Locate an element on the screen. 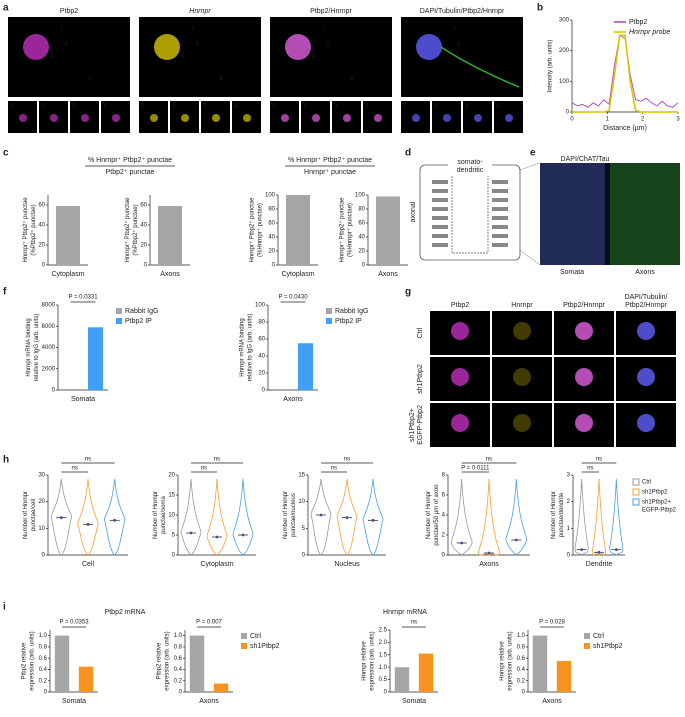  p-value: ns is located at coordinates (414, 623).